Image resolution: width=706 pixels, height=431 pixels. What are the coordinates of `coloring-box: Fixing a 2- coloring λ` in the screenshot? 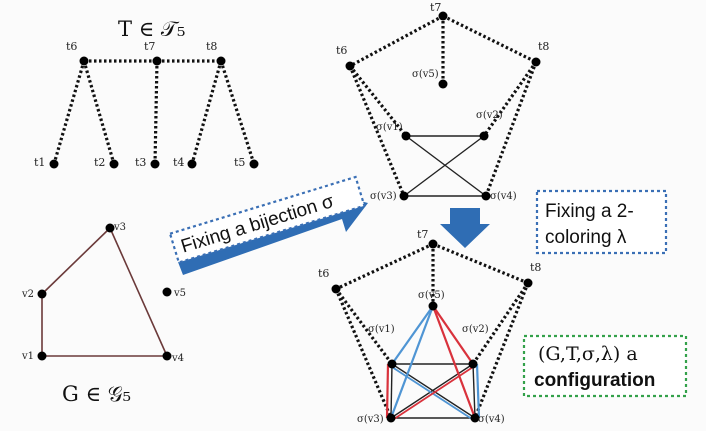 It's located at (601, 222).